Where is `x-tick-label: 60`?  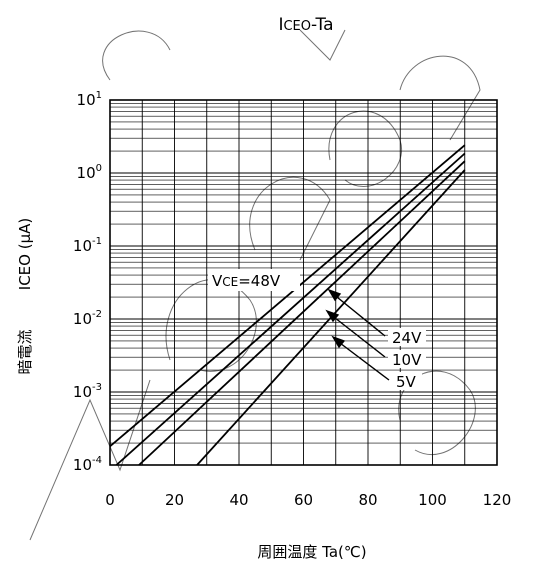
x-tick-label: 60 is located at coordinates (303, 500).